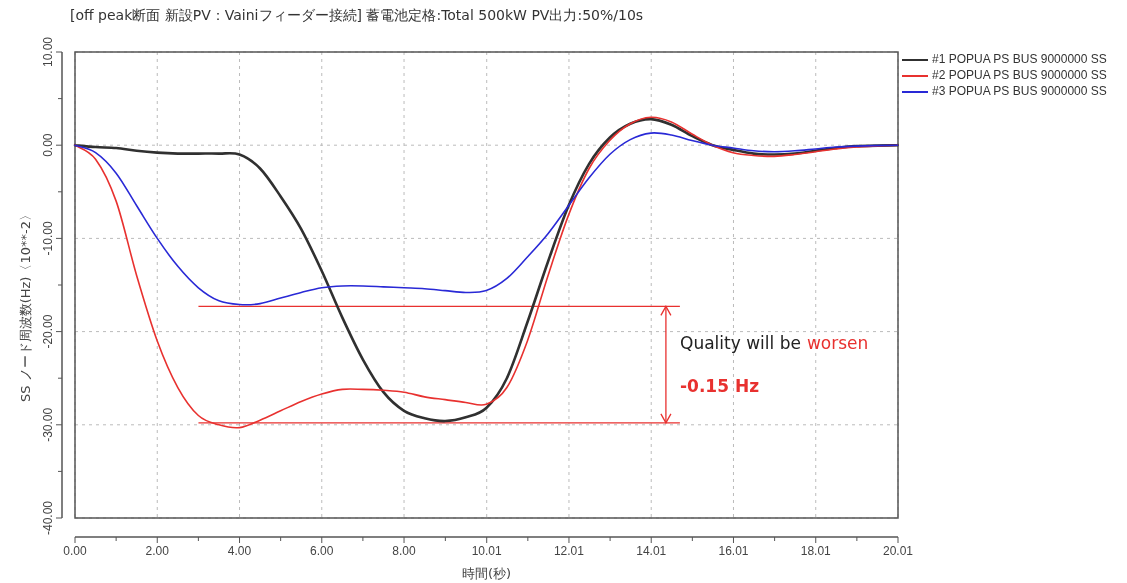  Describe the element at coordinates (48, 331) in the screenshot. I see `y-tick-label: -20.00` at that location.